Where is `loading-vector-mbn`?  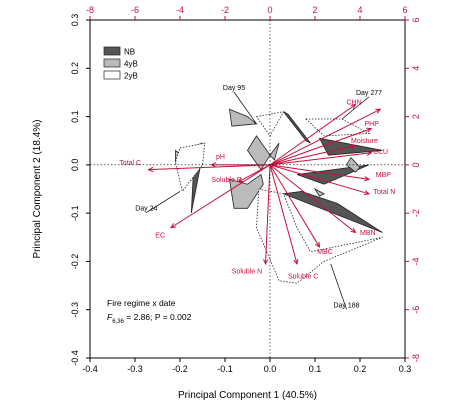 loading-vector-mbn is located at coordinates (313, 199).